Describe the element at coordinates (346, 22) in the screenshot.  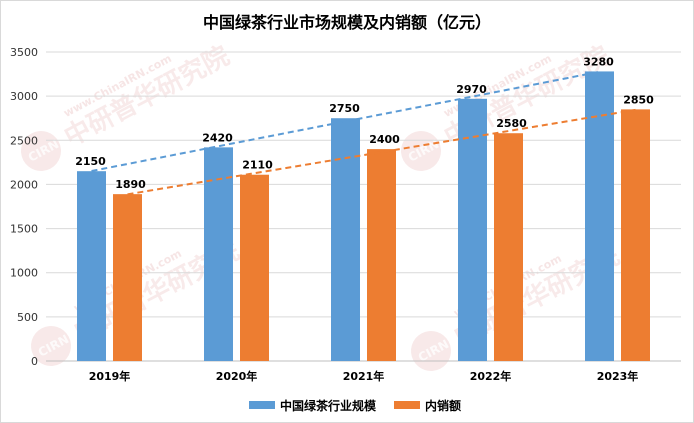
I see `chart-title: 中国绿茶行业市场规模及内销额（亿元）` at that location.